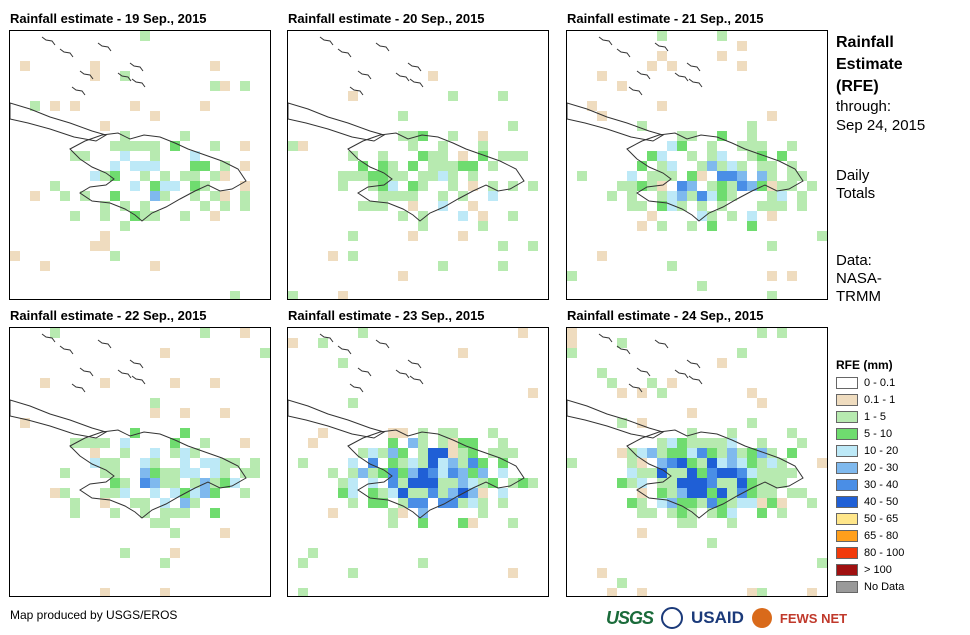 This screenshot has height=635, width=970. What do you see at coordinates (813, 618) in the screenshot?
I see `fews-net-logo: FEWS NET` at bounding box center [813, 618].